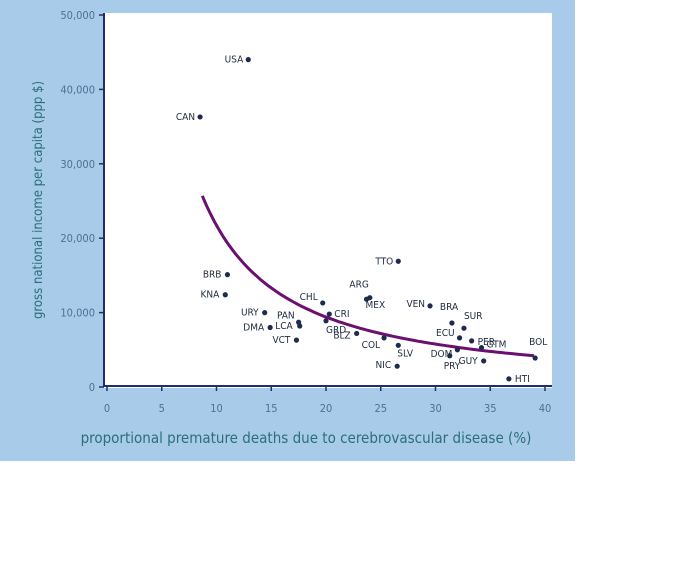 The height and width of the screenshot is (588, 677). What do you see at coordinates (464, 328) in the screenshot?
I see `data-point-sur` at bounding box center [464, 328].